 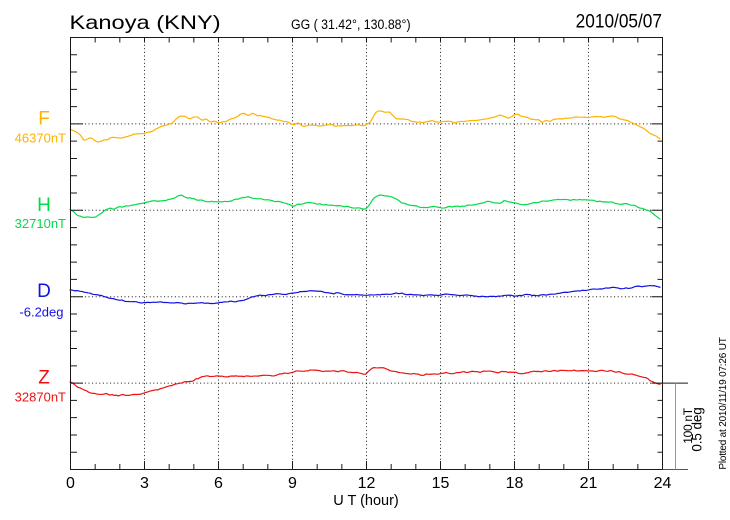 I want to click on svg-text: 0, so click(x=70, y=483).